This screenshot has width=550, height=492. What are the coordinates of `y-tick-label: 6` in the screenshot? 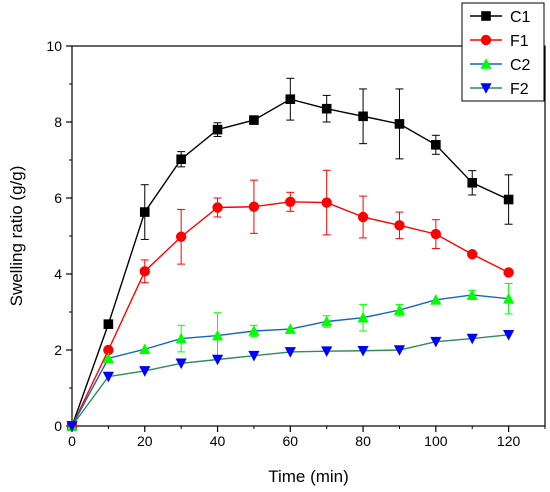 It's located at (58, 198).